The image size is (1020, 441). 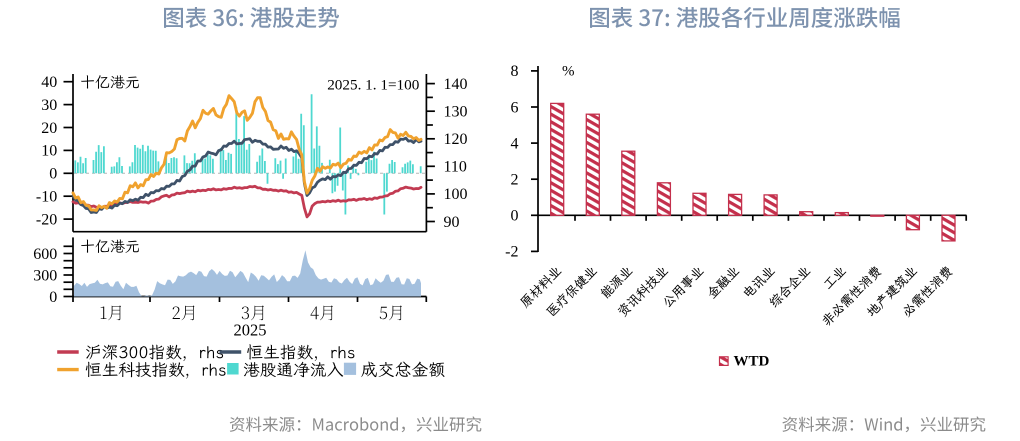 I want to click on svg-text: 10, so click(x=49, y=151).